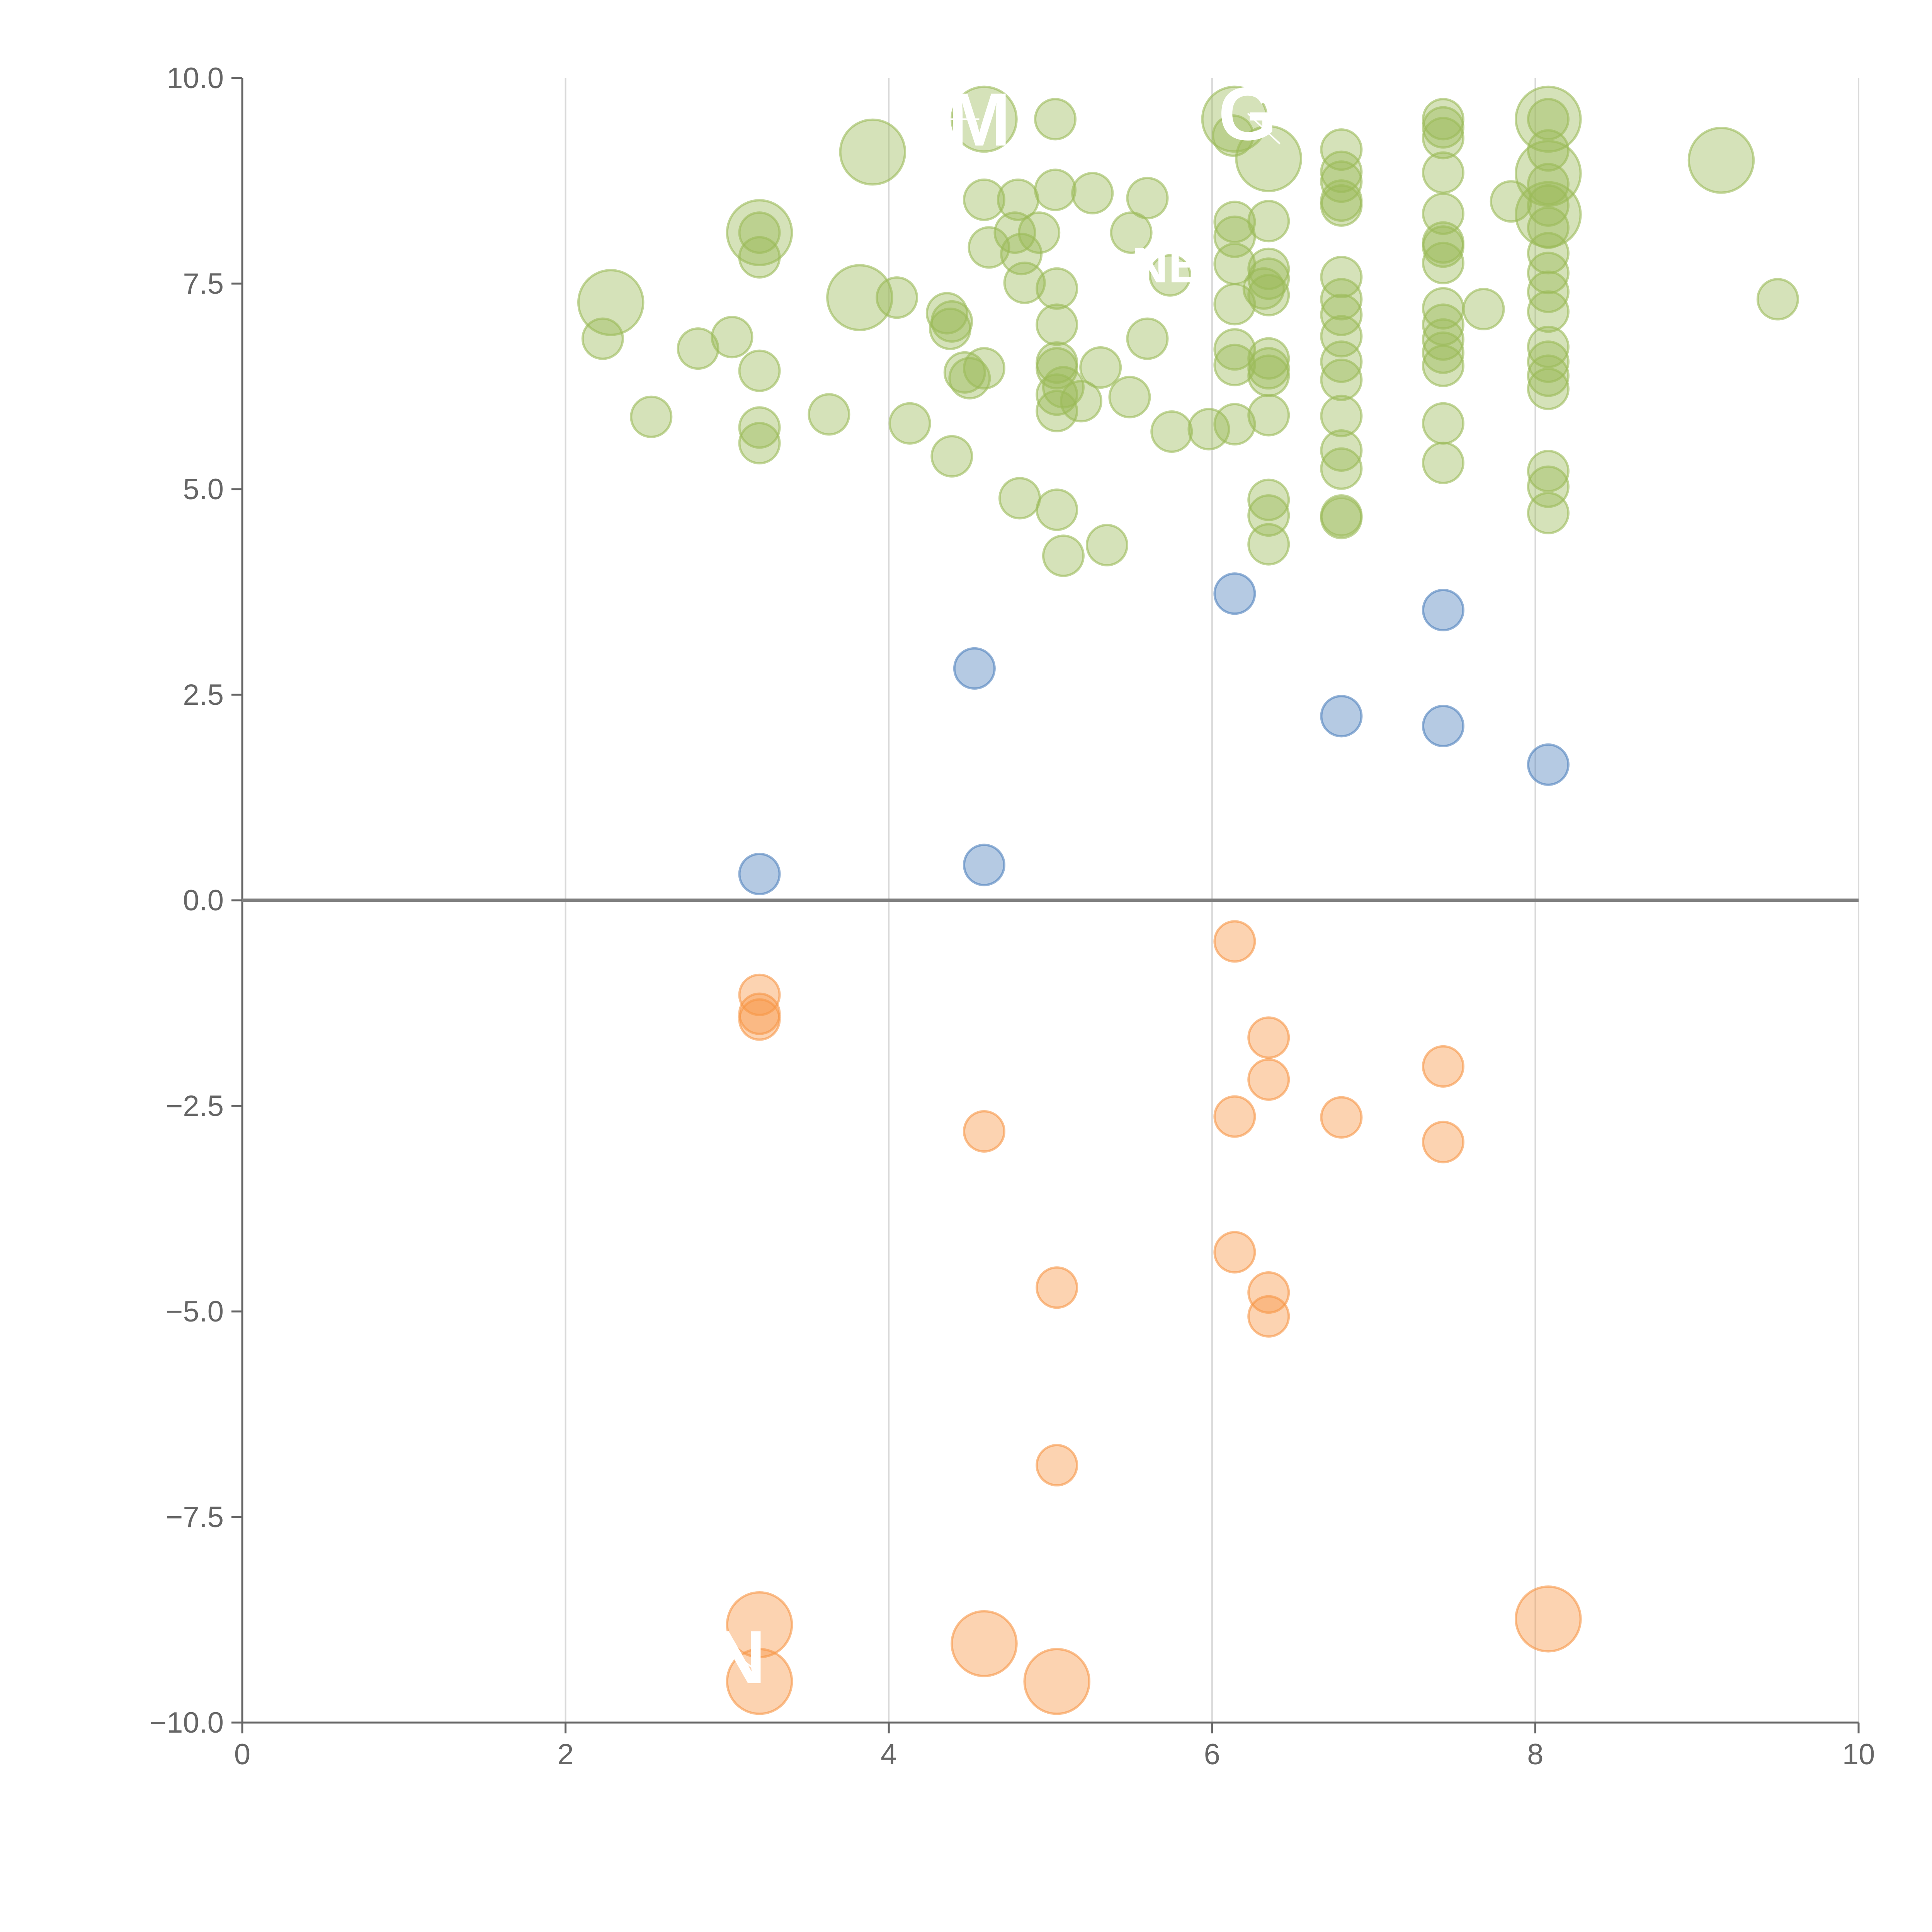 The width and height of the screenshot is (1932, 1932). I want to click on x-tick-label: 2, so click(565, 1755).